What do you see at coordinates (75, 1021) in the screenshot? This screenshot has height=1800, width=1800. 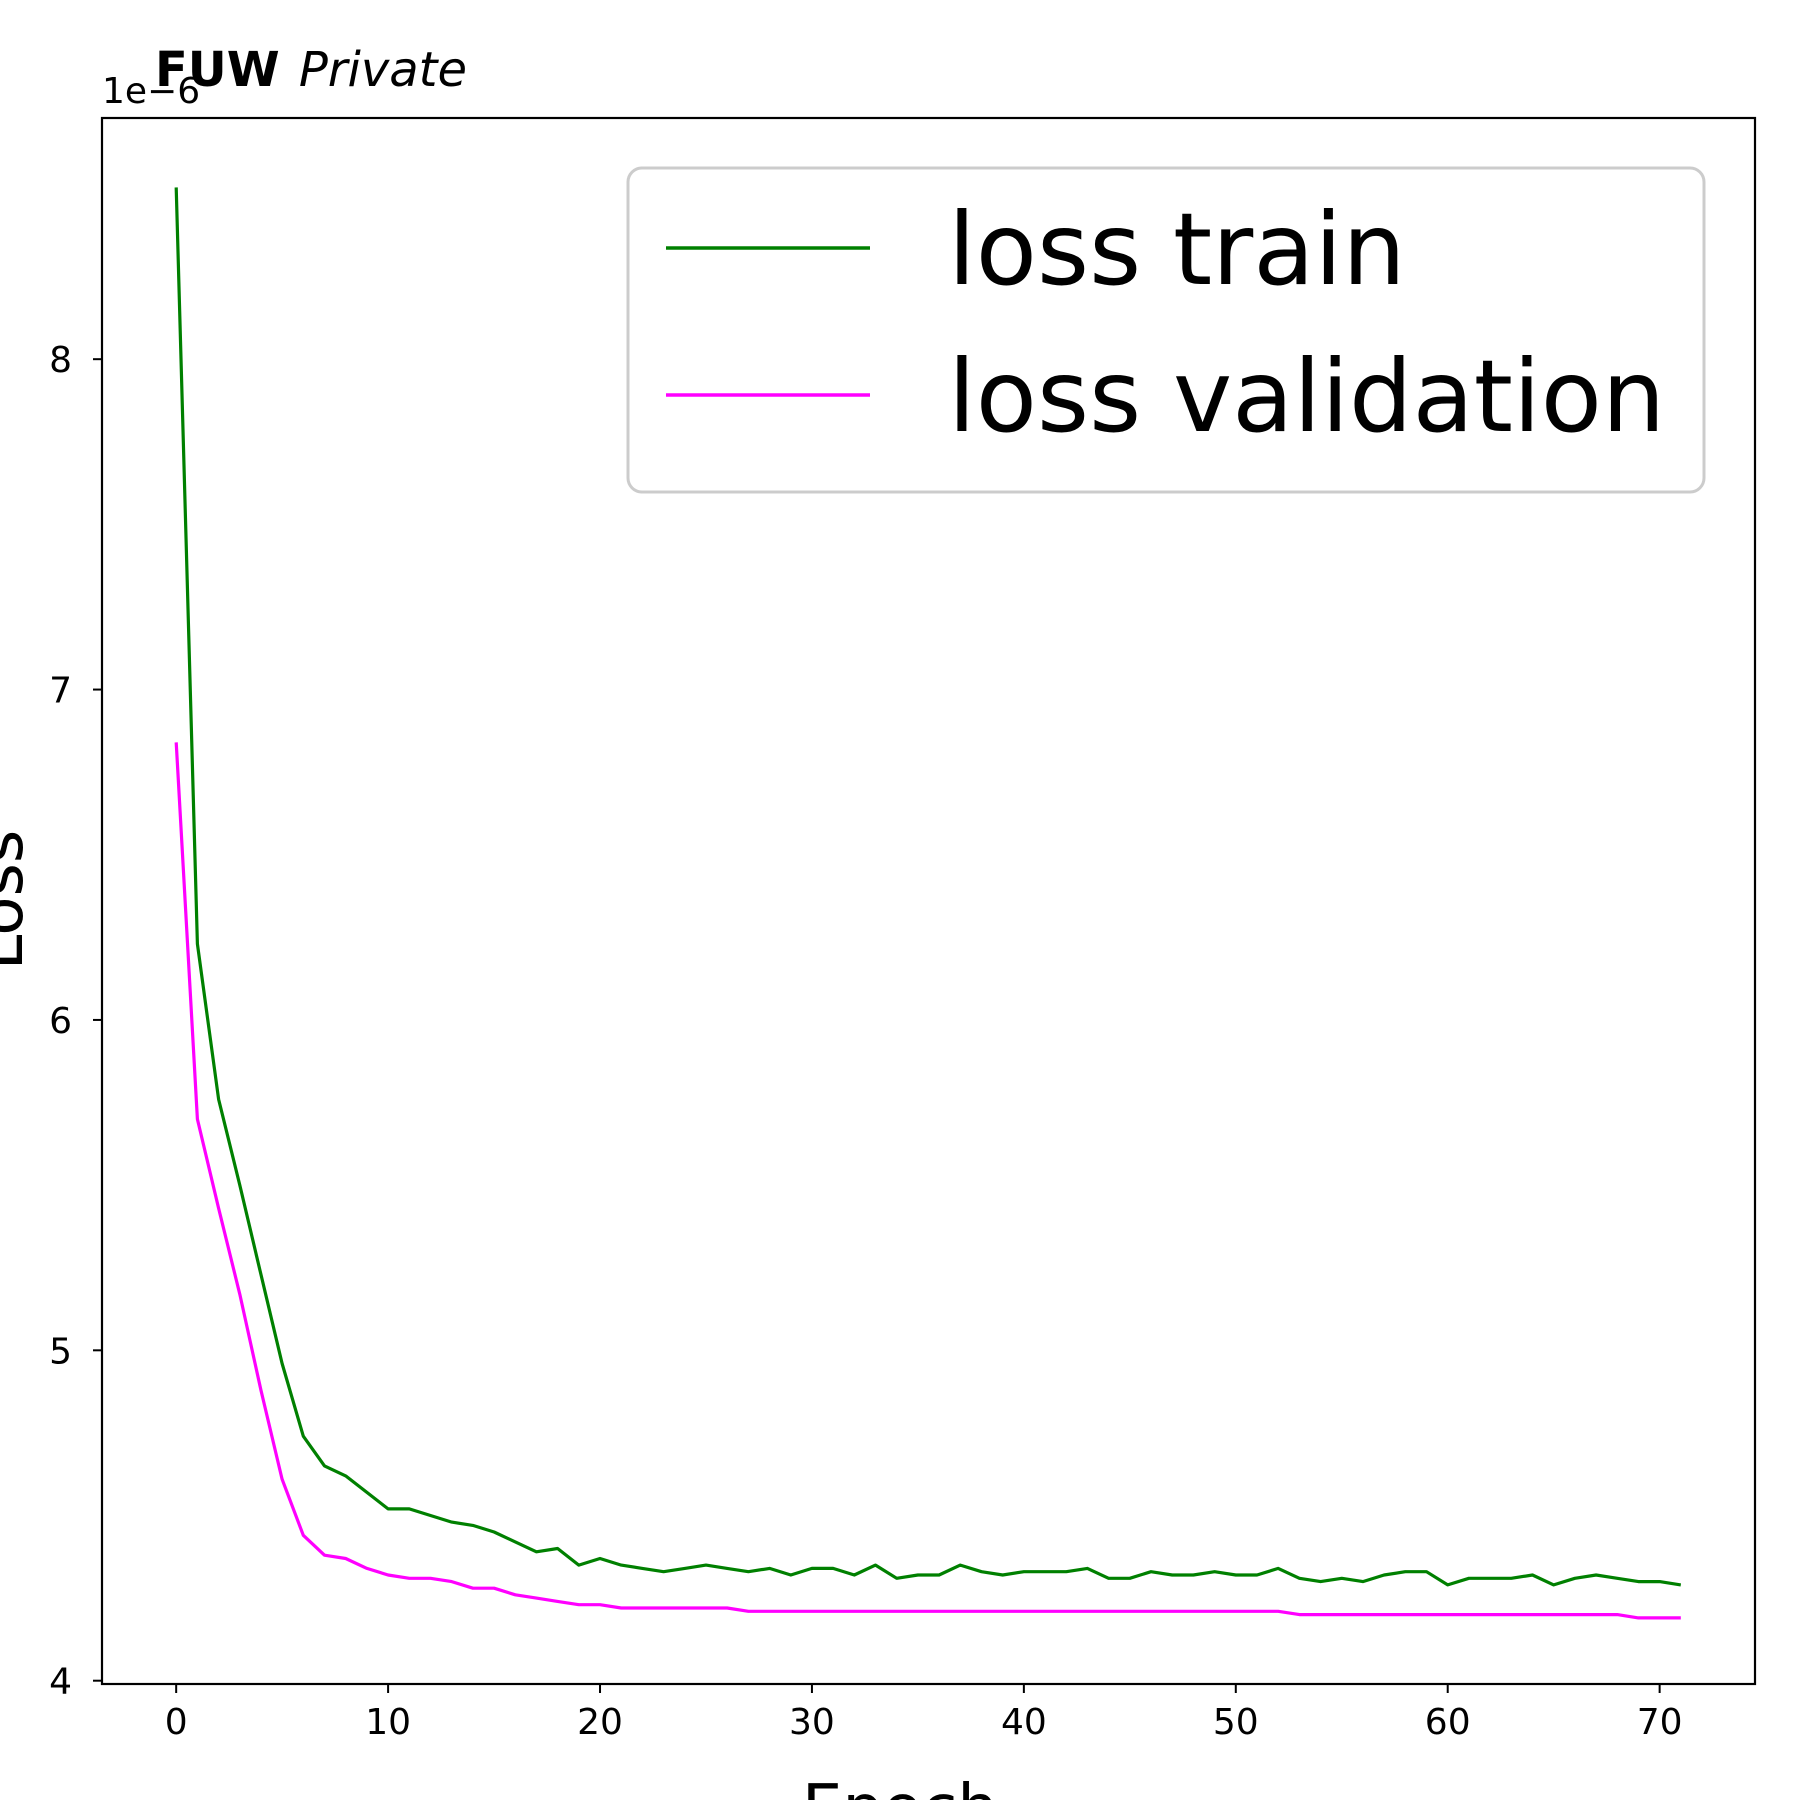 I see `y-axis: 4 5 6 7 8` at bounding box center [75, 1021].